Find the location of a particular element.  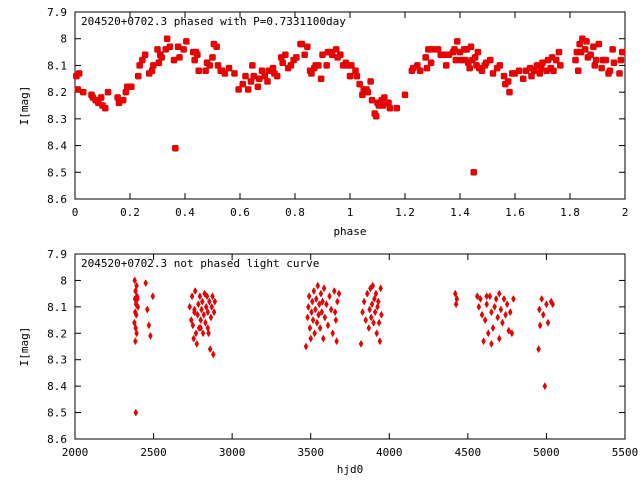

x-tick-label: 3000 is located at coordinates (232, 452).